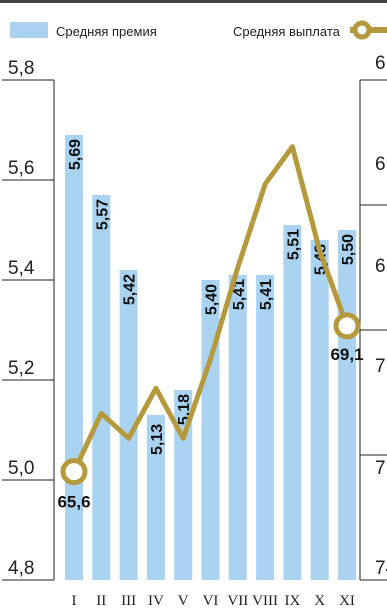 The height and width of the screenshot is (616, 387). Describe the element at coordinates (293, 244) in the screenshot. I see `bar-value-label: 5,51` at that location.